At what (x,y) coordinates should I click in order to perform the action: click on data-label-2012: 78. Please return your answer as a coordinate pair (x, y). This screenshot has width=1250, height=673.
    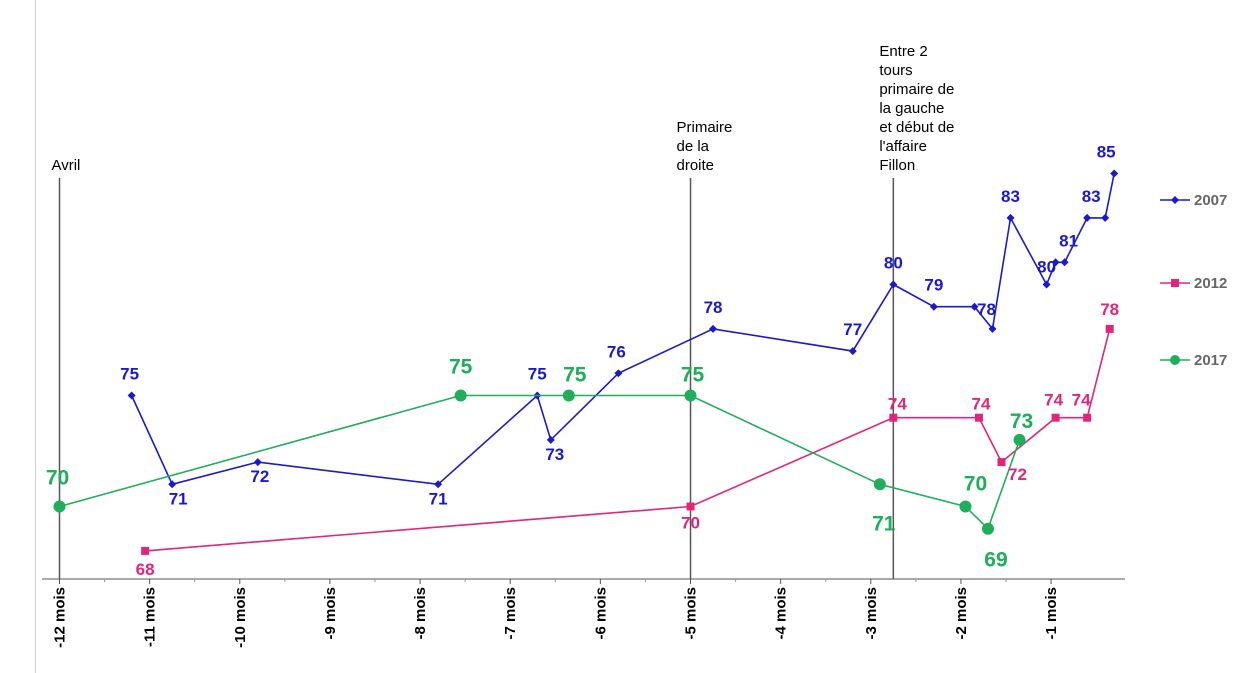
    Looking at the image, I should click on (1109, 309).